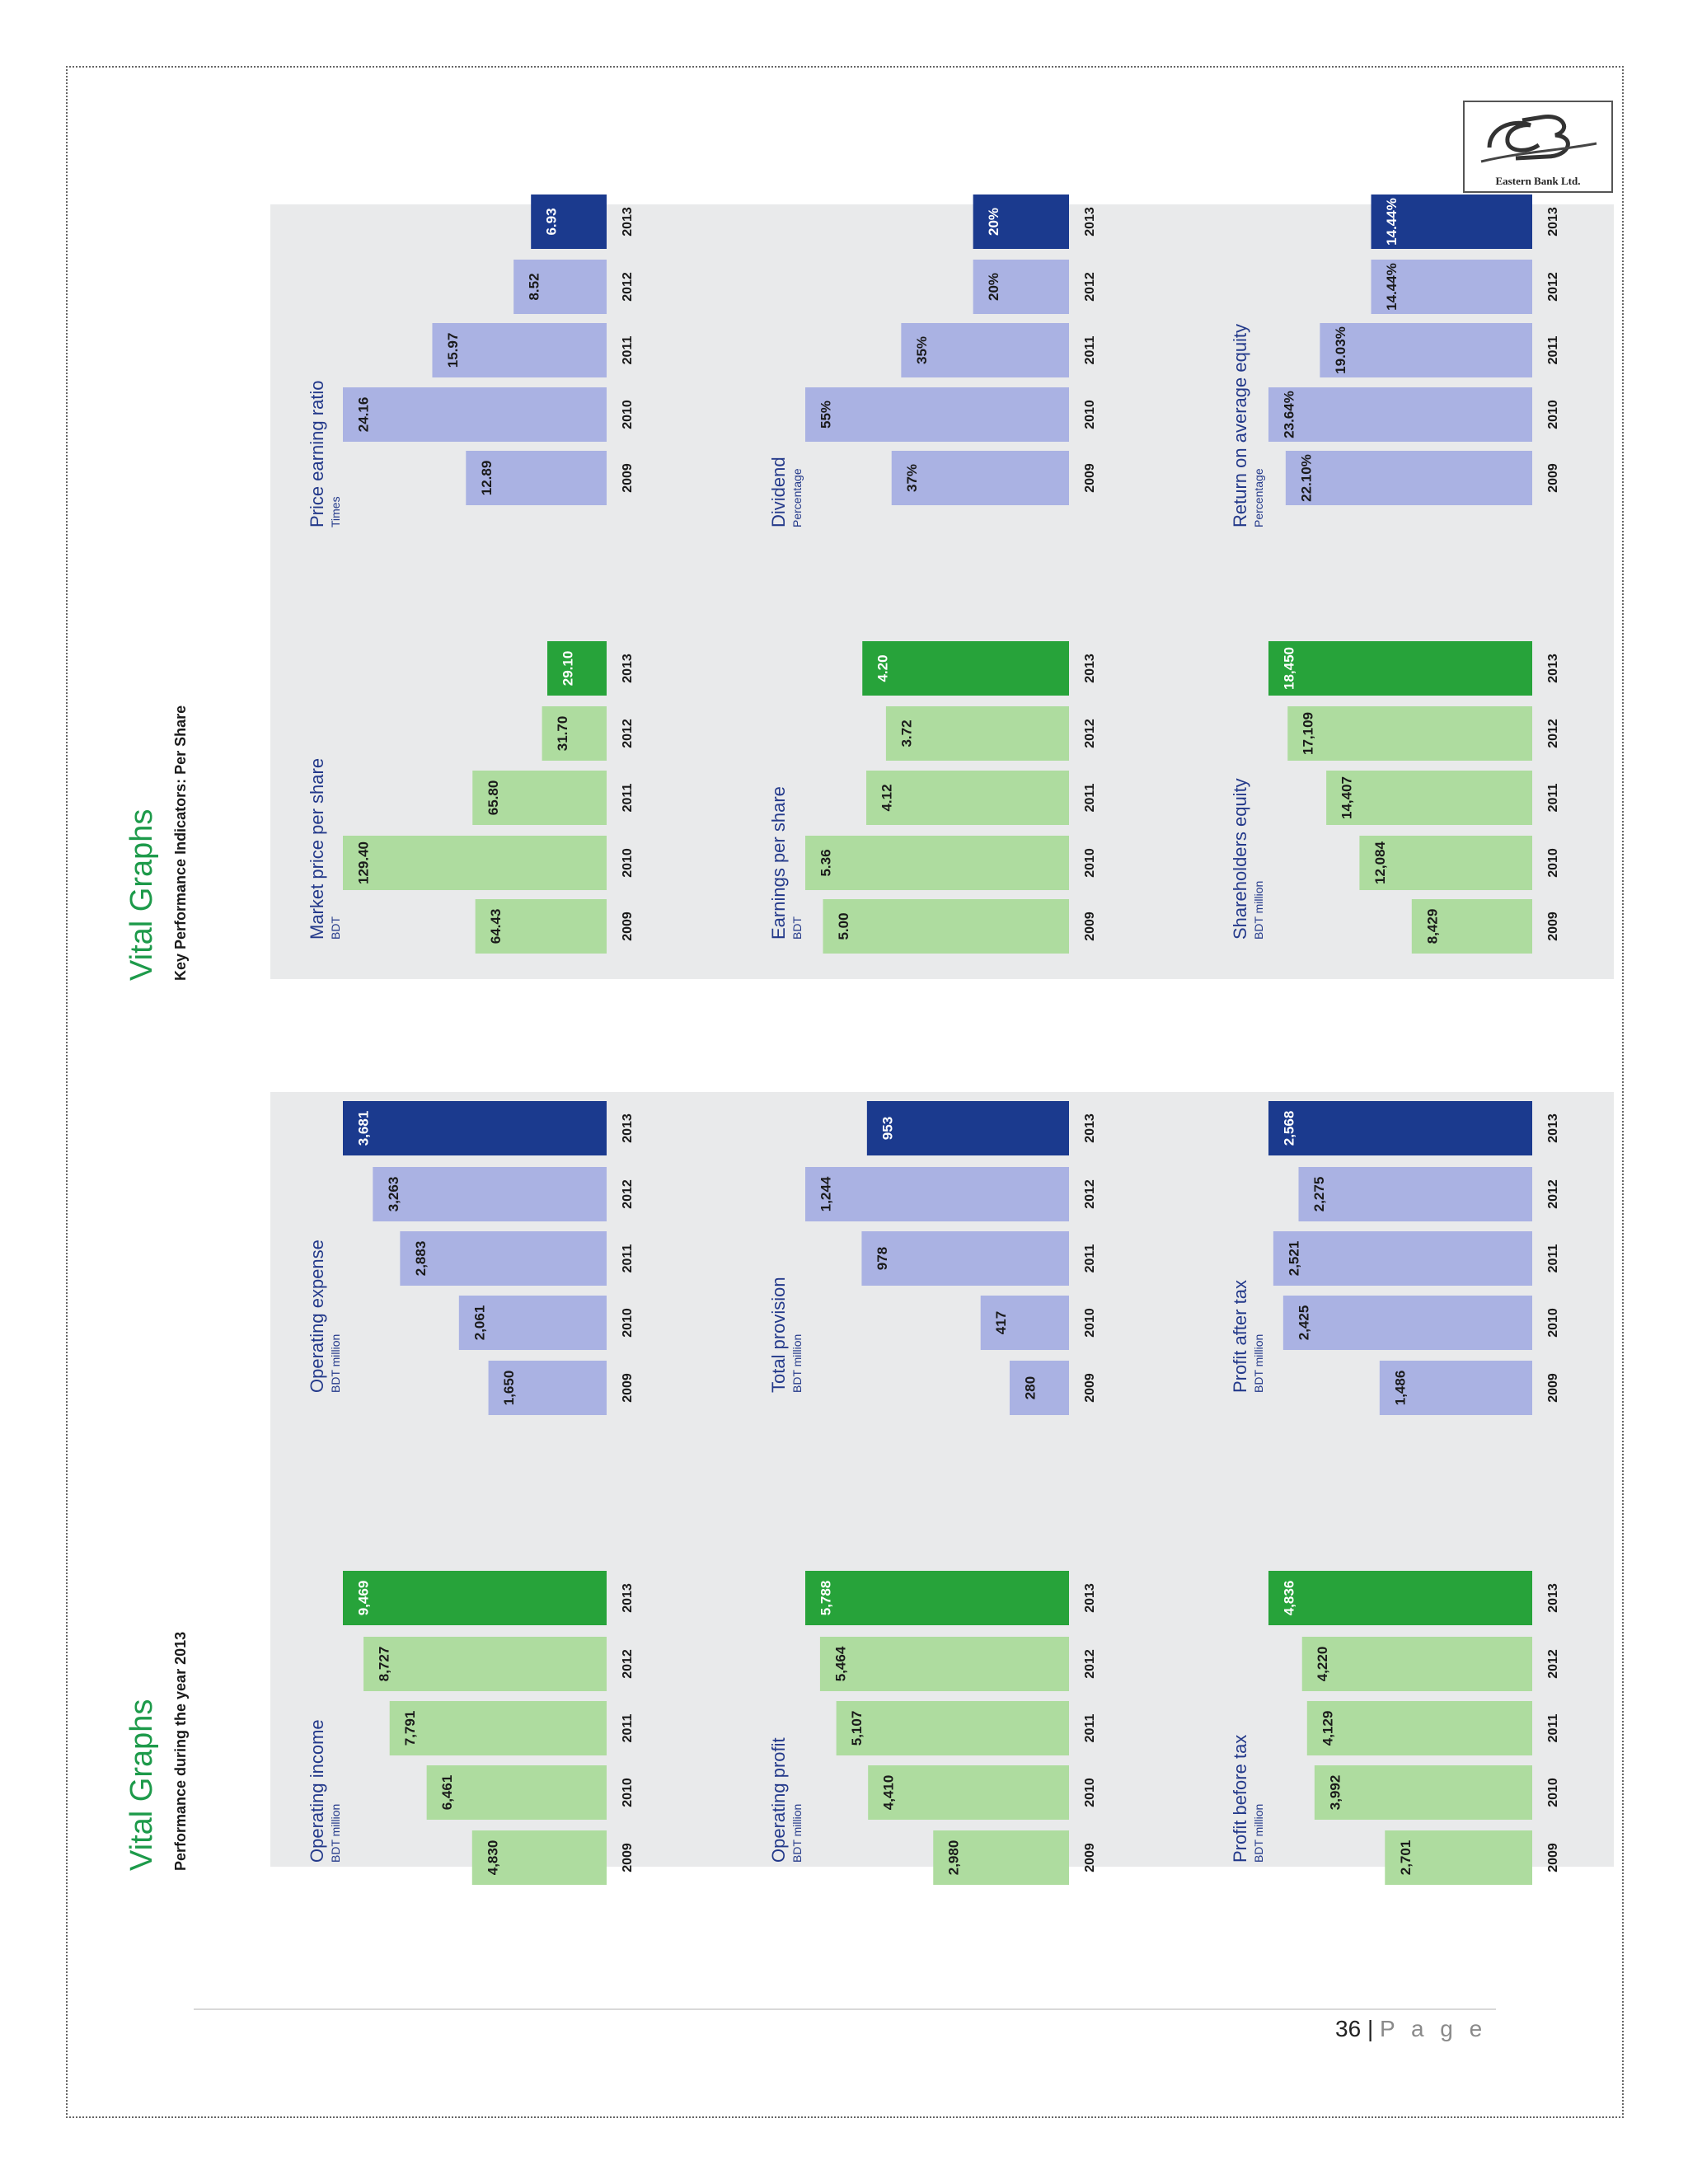  I want to click on data-label: 4.12, so click(887, 797).